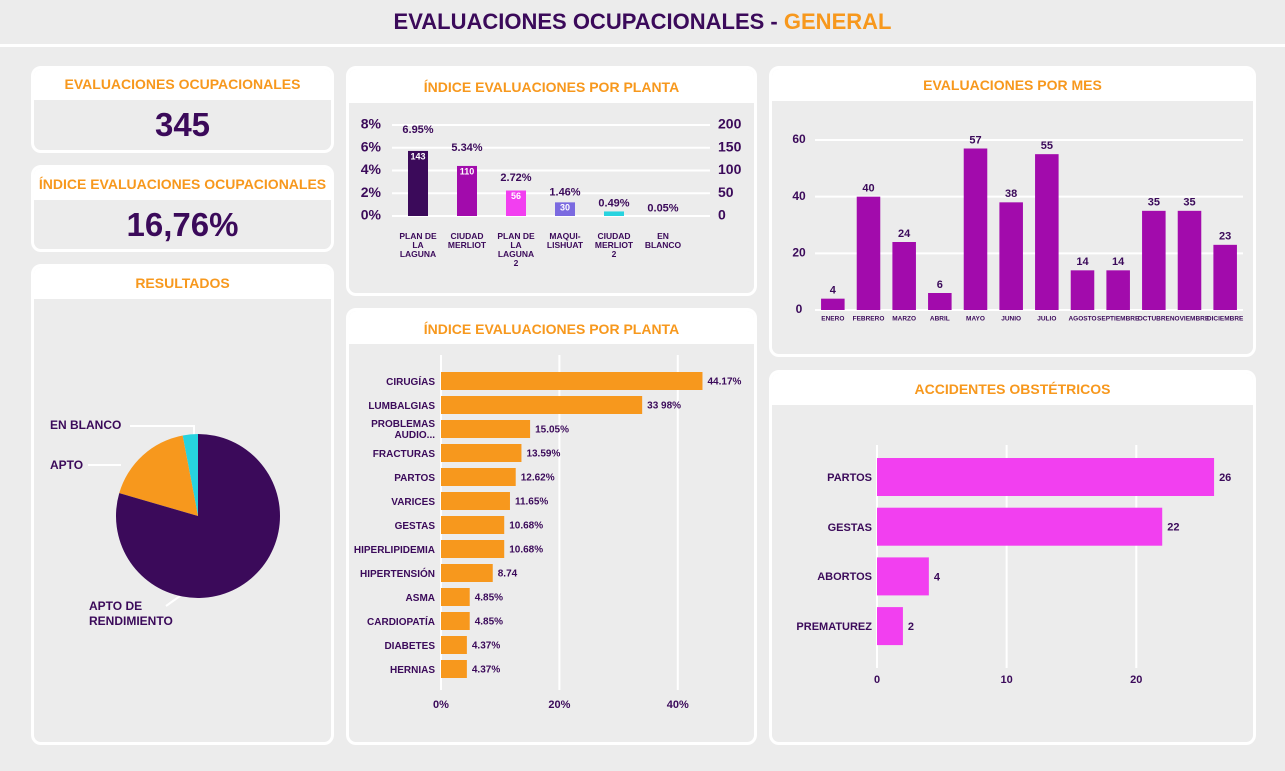  I want to click on bar-value-label: 11.65%, so click(531, 502).